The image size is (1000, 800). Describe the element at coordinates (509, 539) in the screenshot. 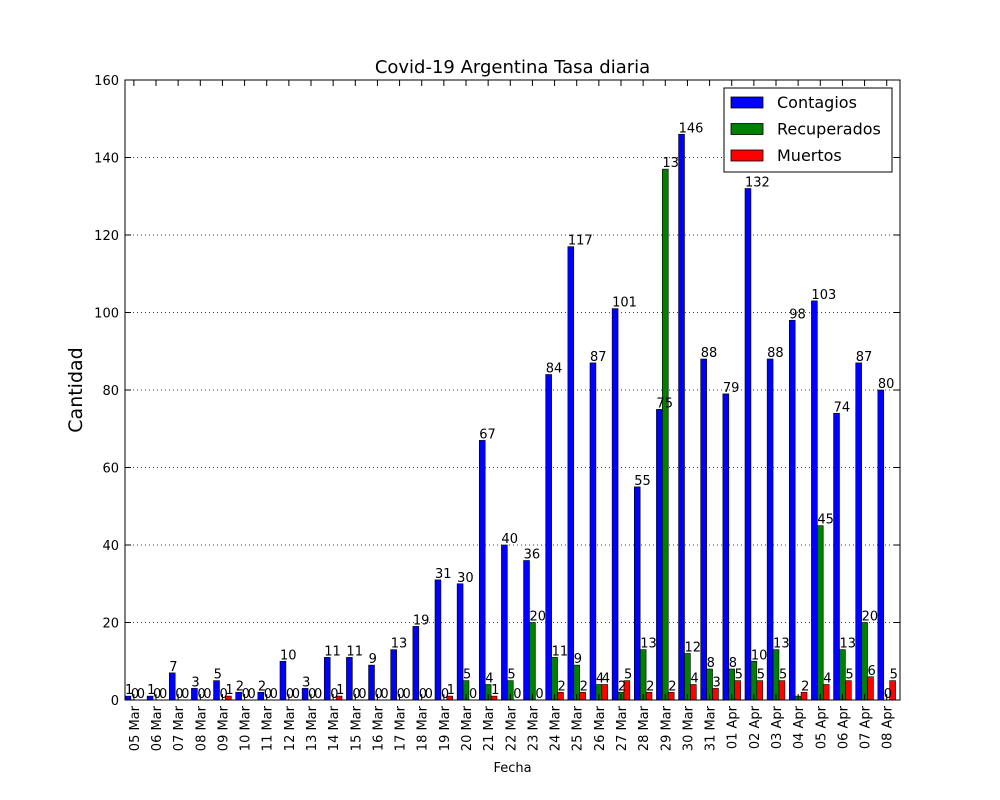

I see `bar-label-contagios: 40` at that location.